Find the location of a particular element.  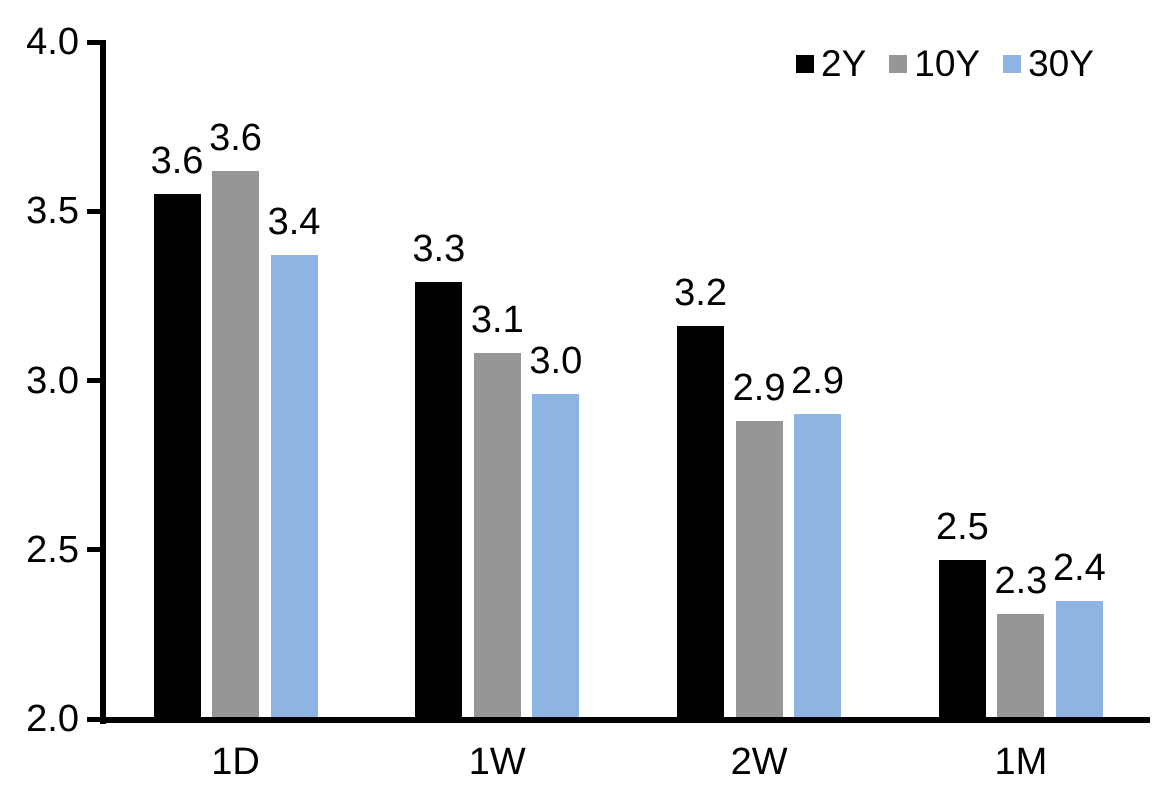

bar-30y-2w is located at coordinates (818, 566).